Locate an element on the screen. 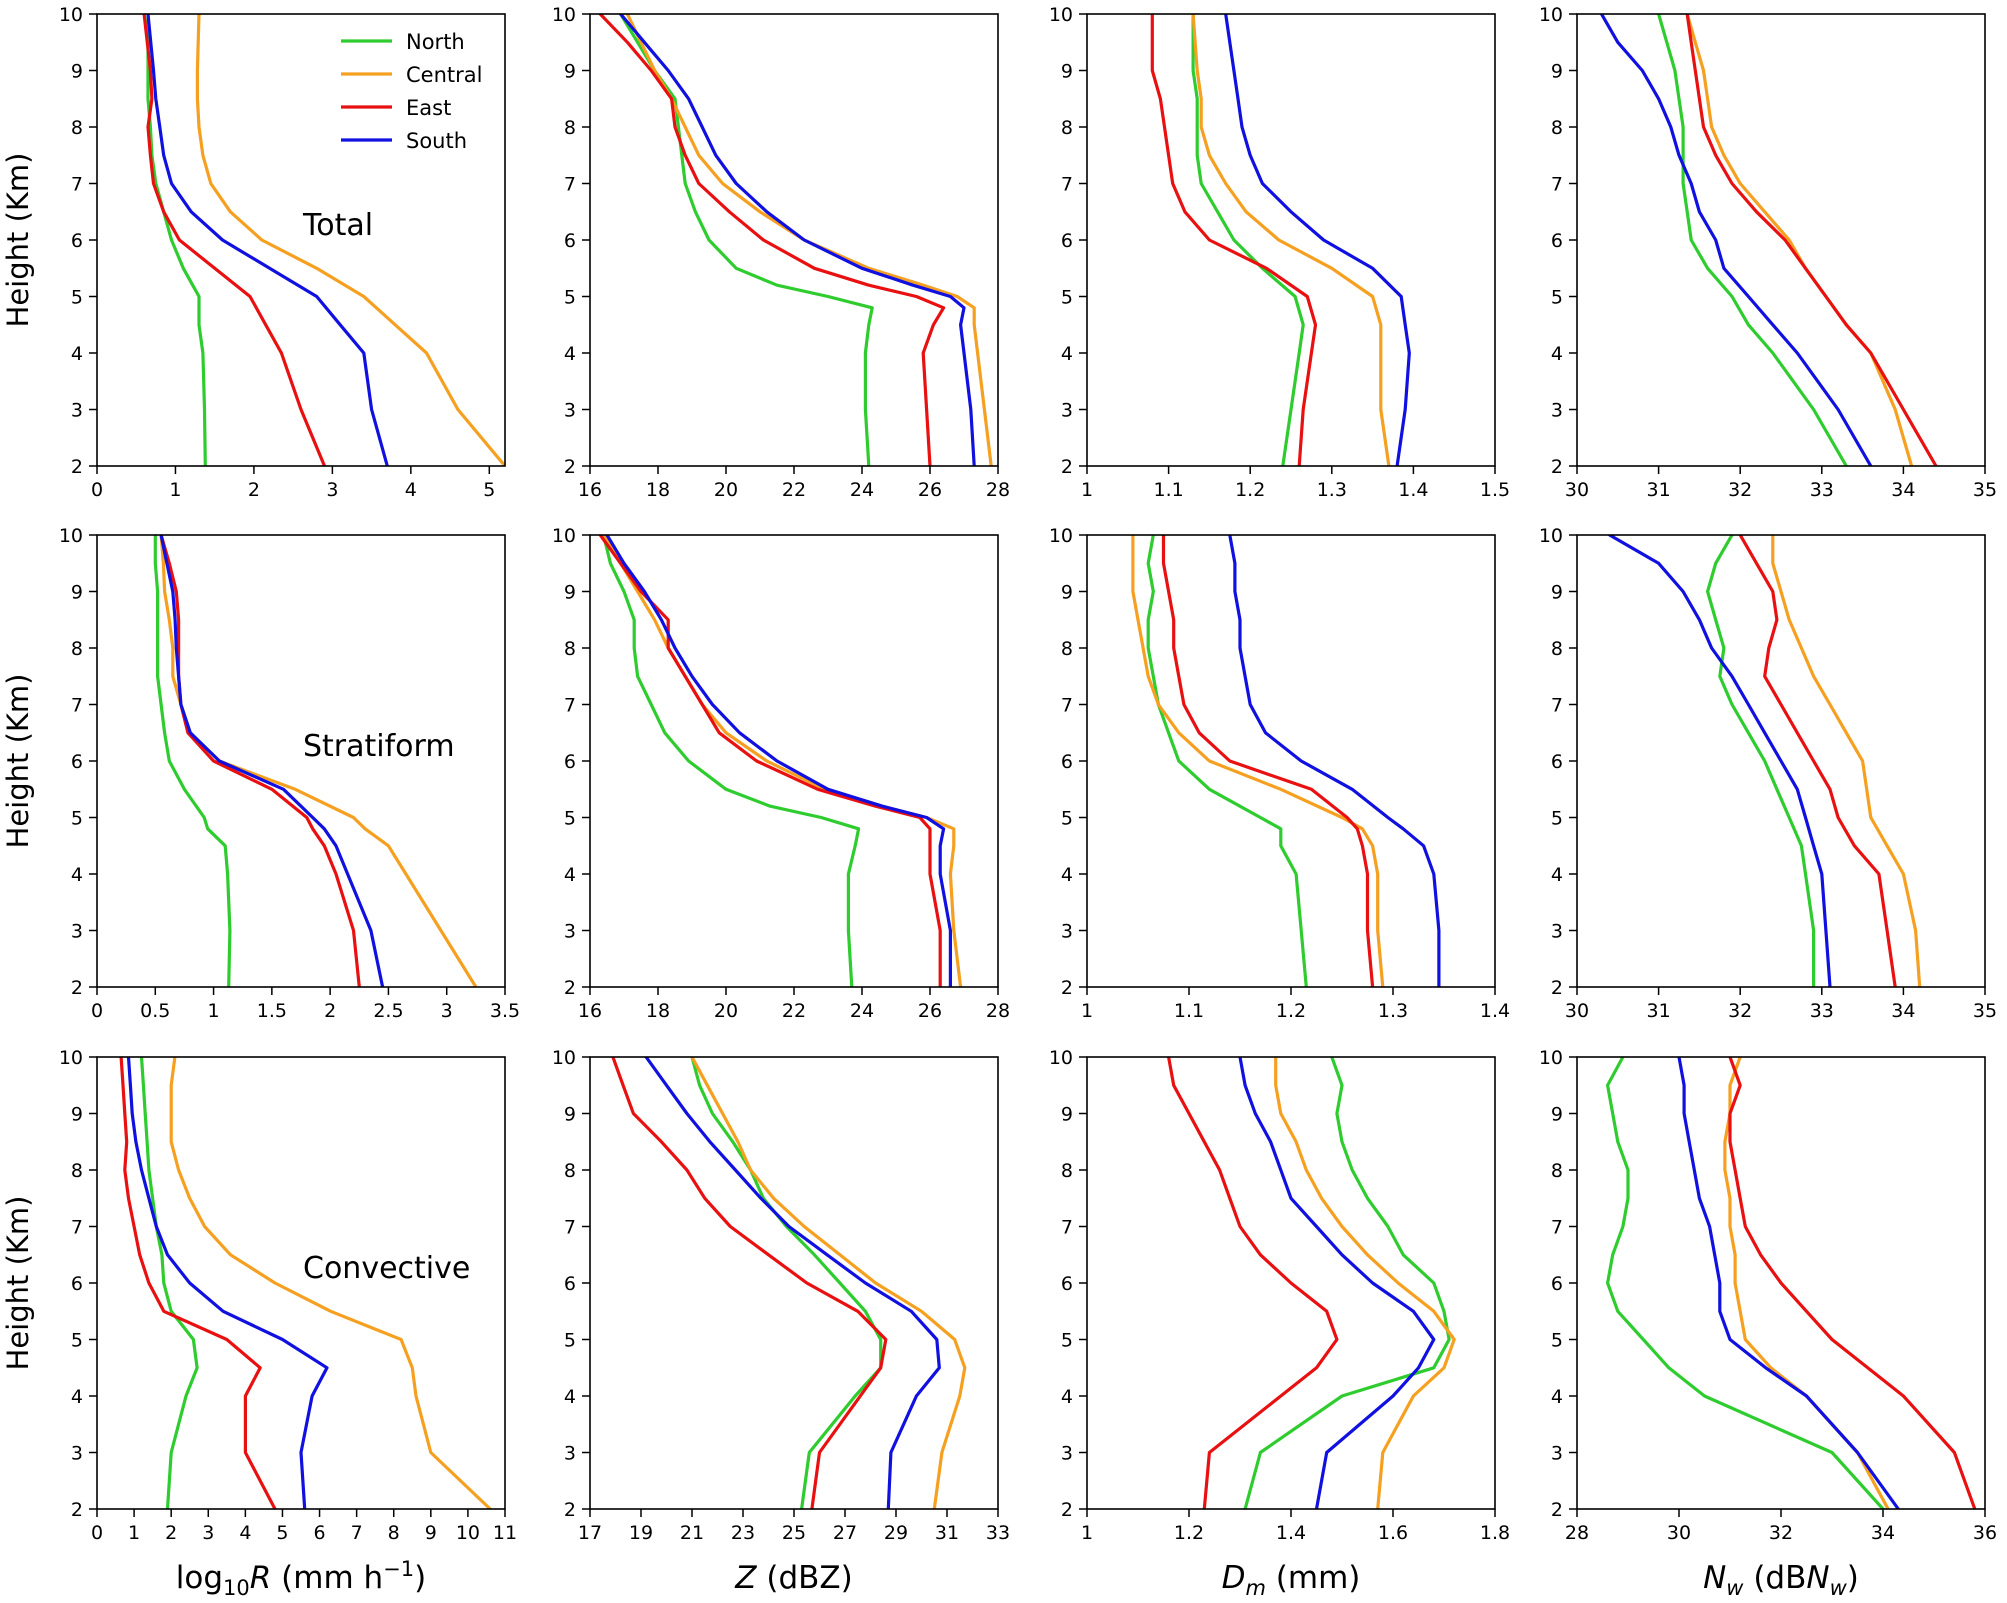 Image resolution: width=2007 pixels, height=1603 pixels. y-axis-label: Height (Km) is located at coordinates (18, 761).